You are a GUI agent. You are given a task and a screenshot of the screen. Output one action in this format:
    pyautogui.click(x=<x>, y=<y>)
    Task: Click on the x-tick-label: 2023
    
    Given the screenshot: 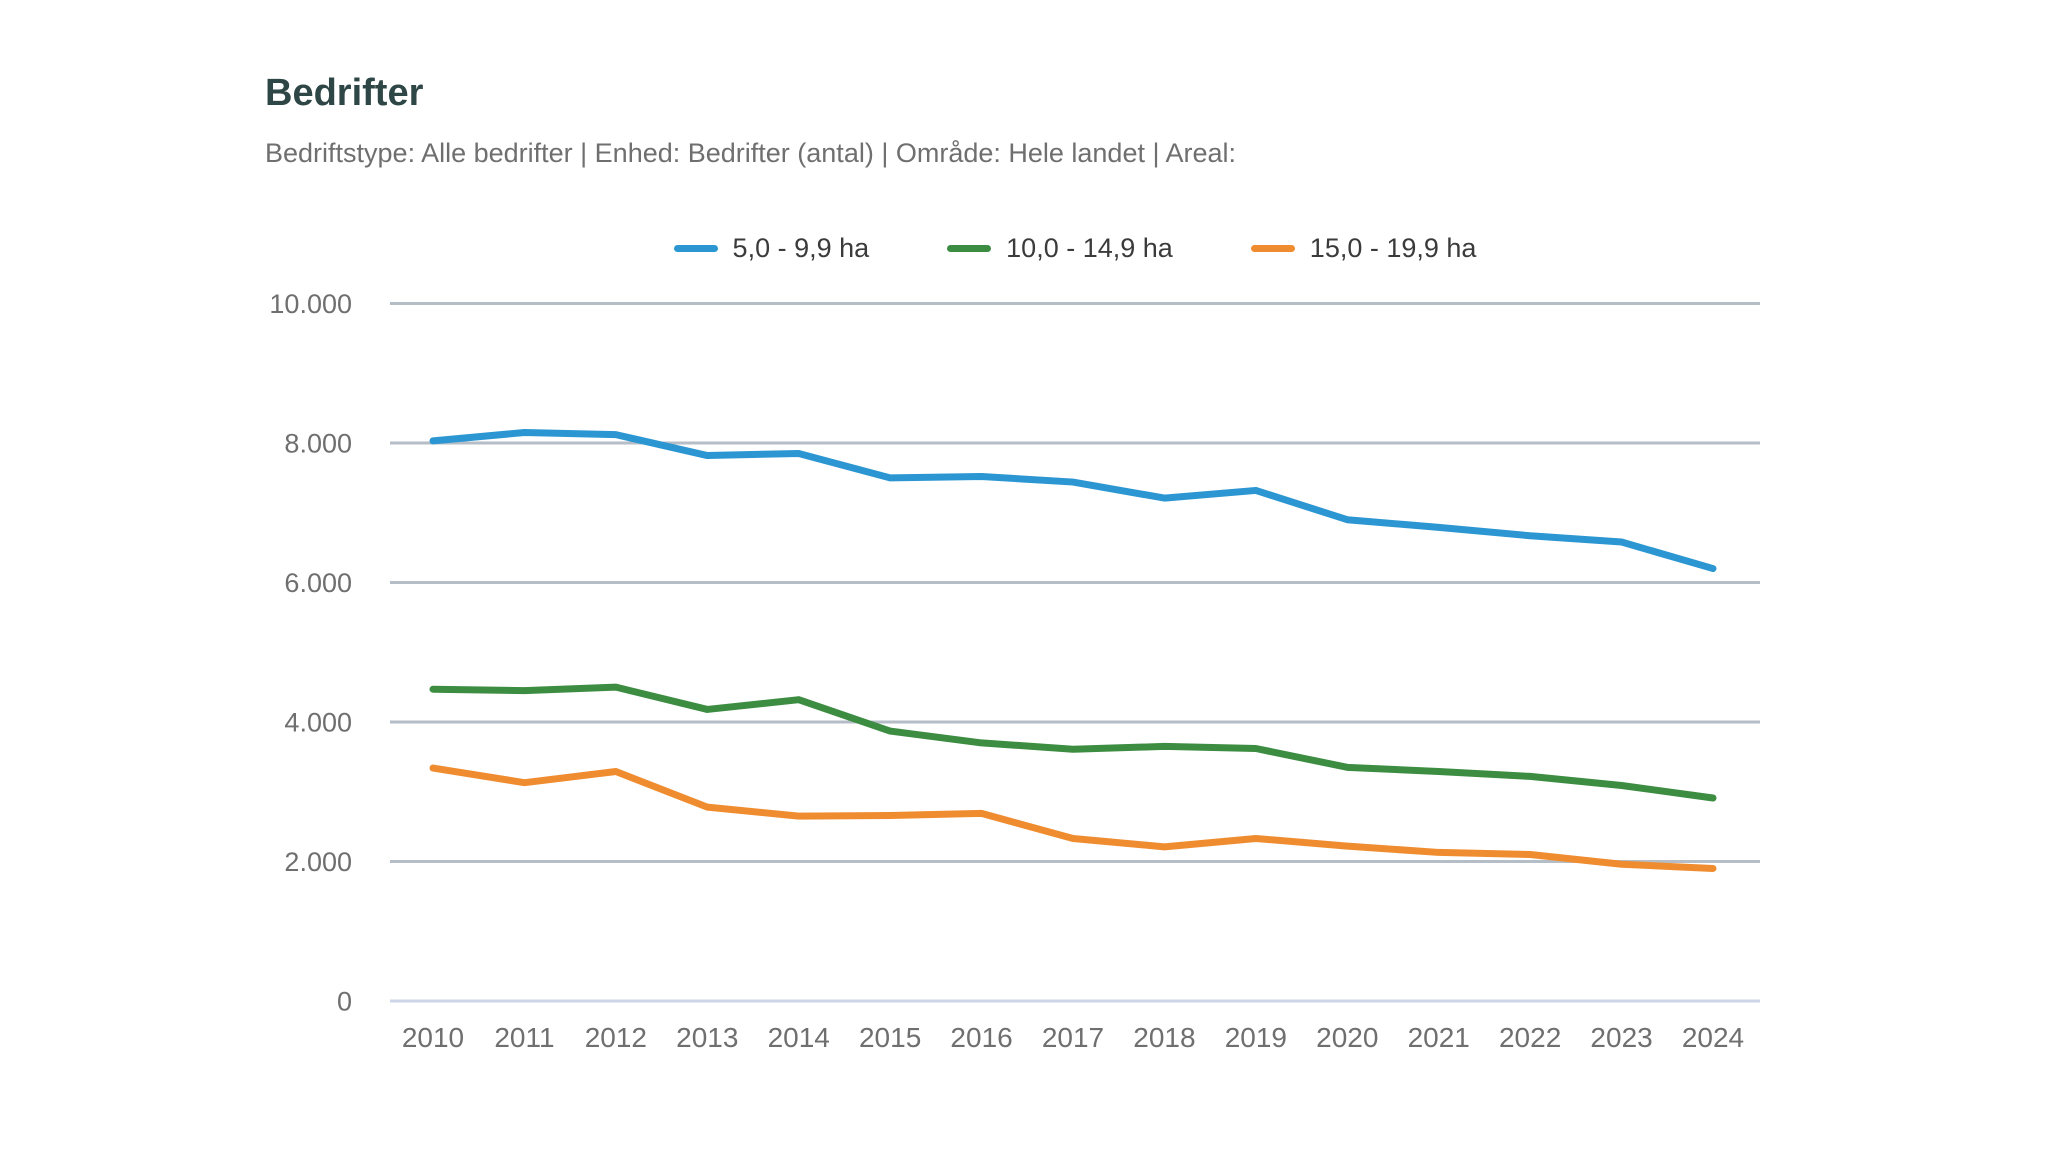 What is the action you would take?
    pyautogui.click(x=1621, y=1037)
    